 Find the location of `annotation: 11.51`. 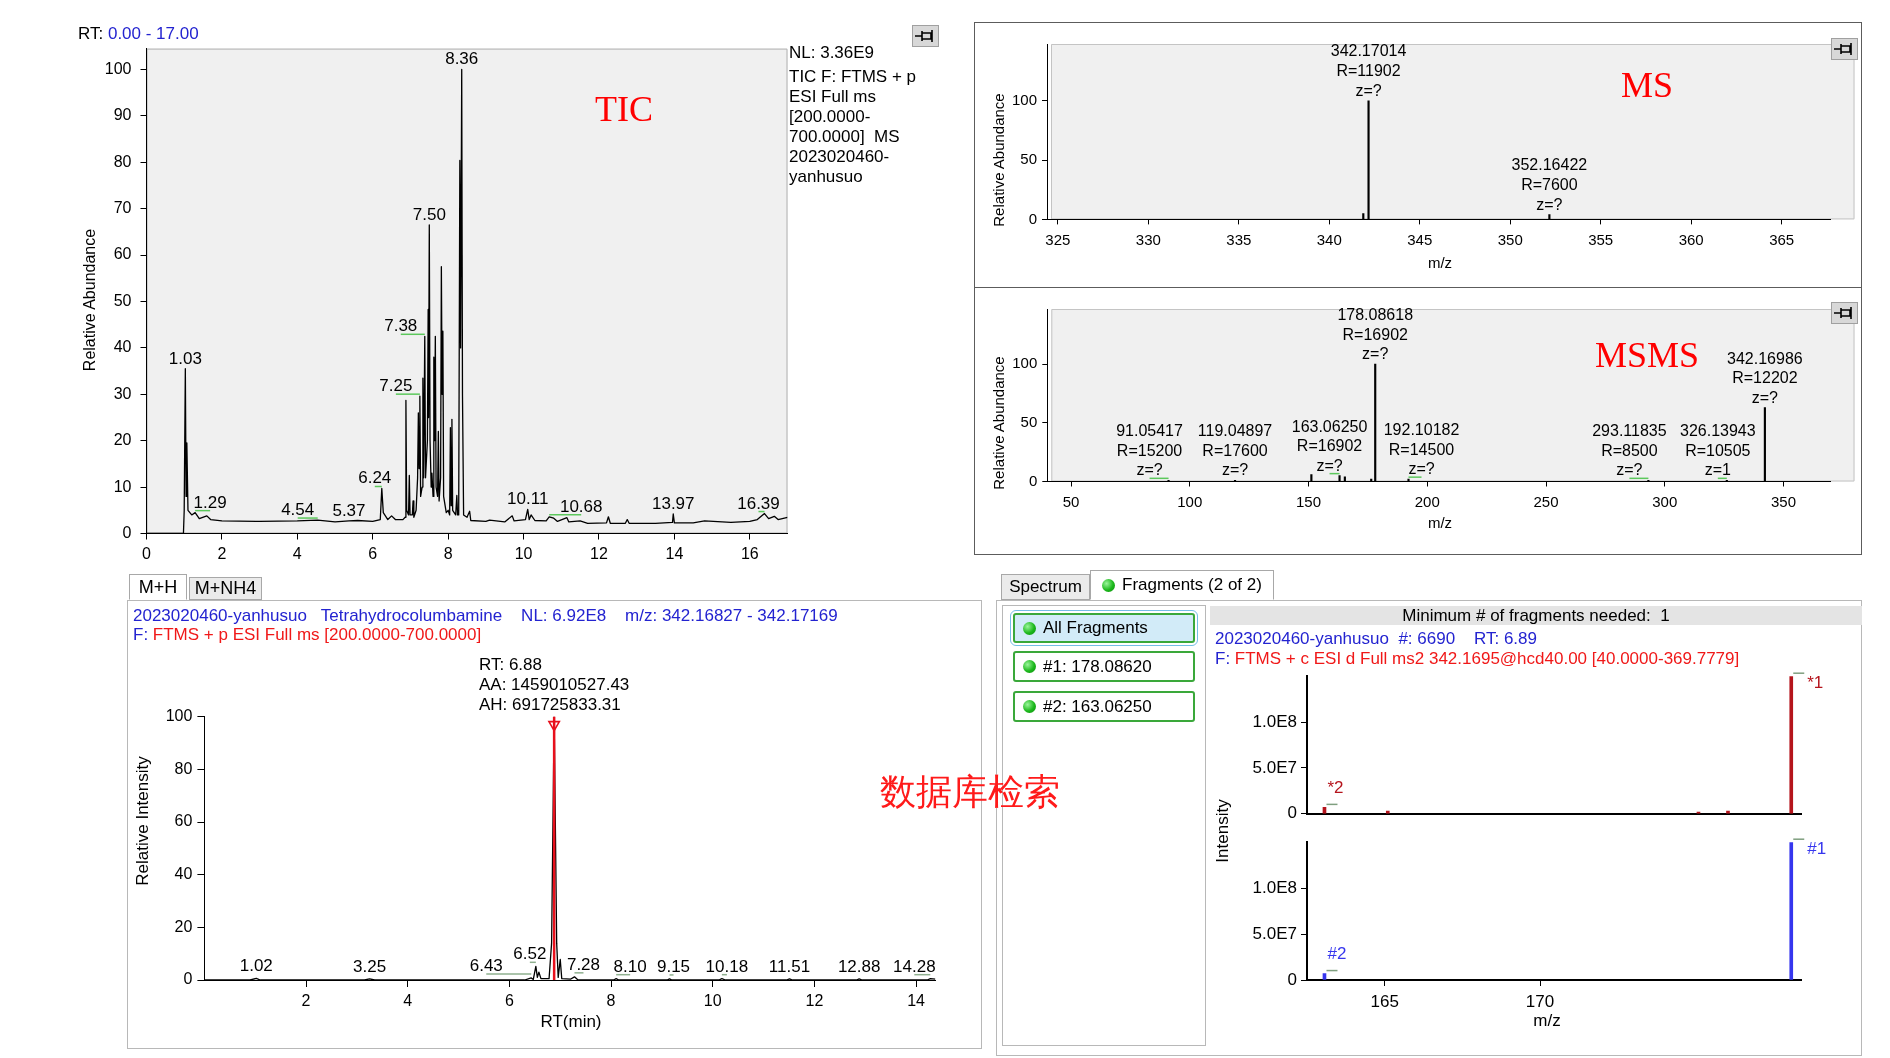

annotation: 11.51 is located at coordinates (789, 966).